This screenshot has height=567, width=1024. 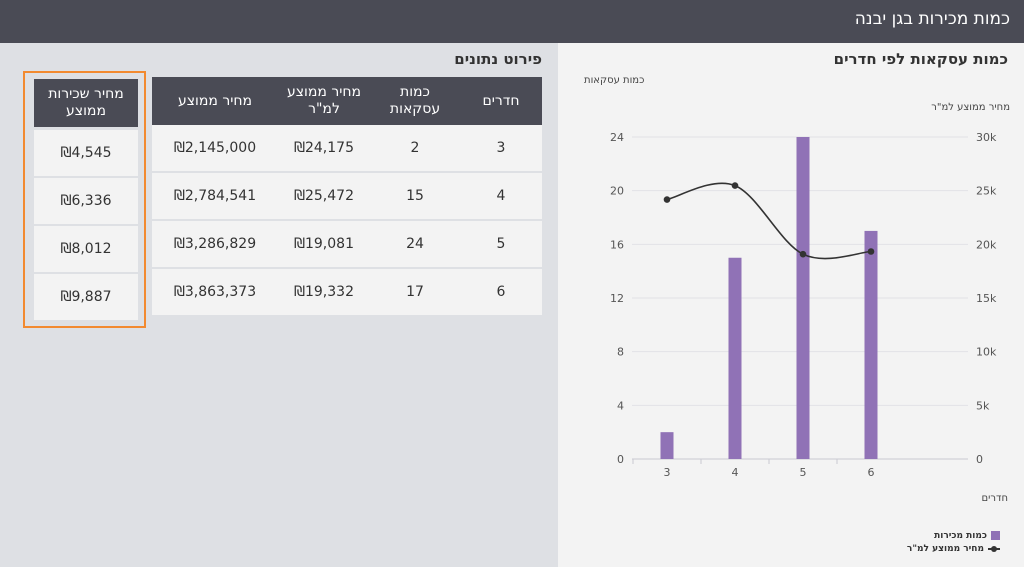 I want to click on legend-label-bars: כמות מכירות, so click(x=960, y=535).